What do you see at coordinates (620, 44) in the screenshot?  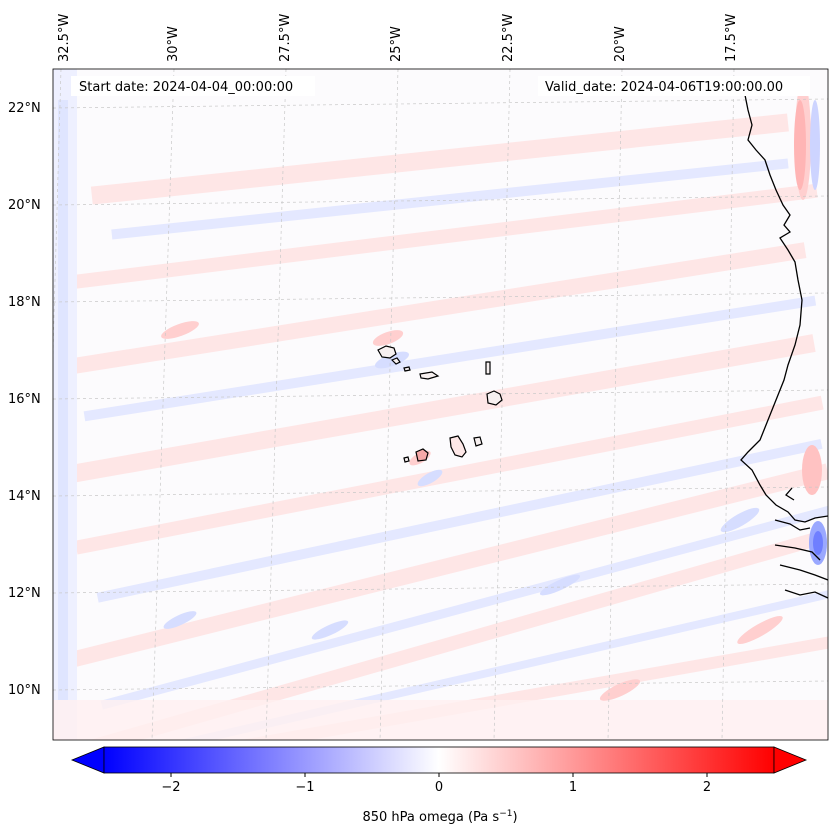 I see `lon-label: 20°W` at bounding box center [620, 44].